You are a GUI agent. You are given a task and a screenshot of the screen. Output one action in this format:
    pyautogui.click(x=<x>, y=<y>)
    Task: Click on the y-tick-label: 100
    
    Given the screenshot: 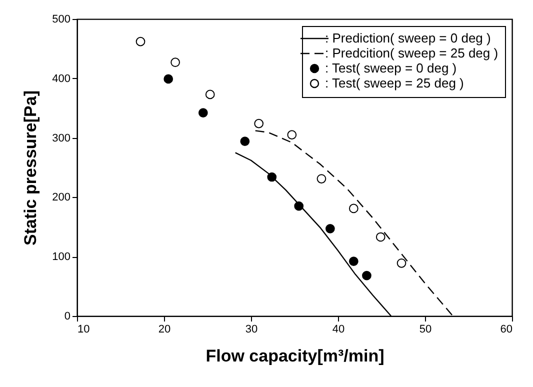 What is the action you would take?
    pyautogui.click(x=61, y=257)
    